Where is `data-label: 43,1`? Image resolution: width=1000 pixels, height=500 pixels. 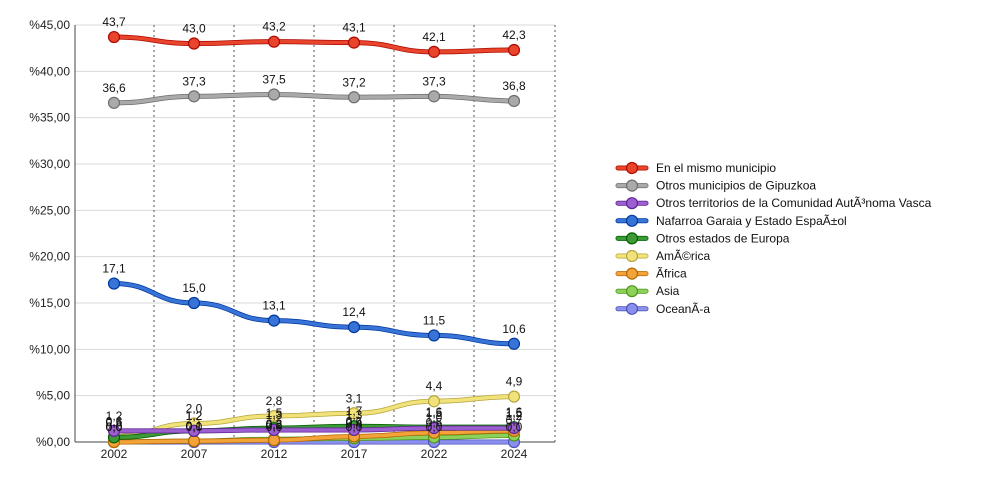
data-label: 43,1 is located at coordinates (354, 28).